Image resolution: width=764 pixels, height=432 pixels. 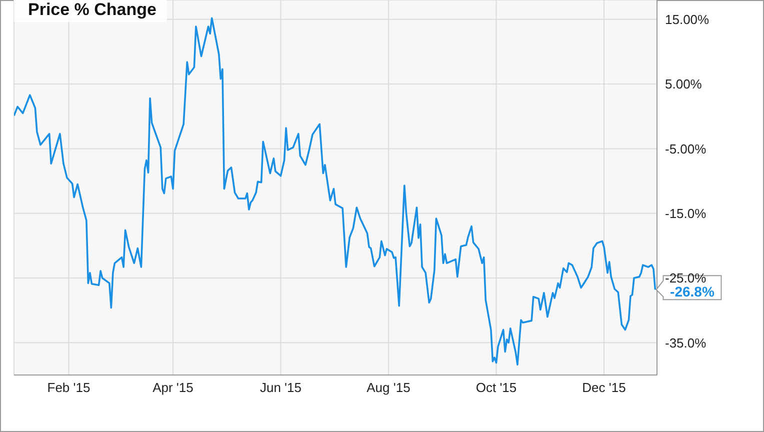 What do you see at coordinates (90, 11) in the screenshot?
I see `chart-title: Price % Change` at bounding box center [90, 11].